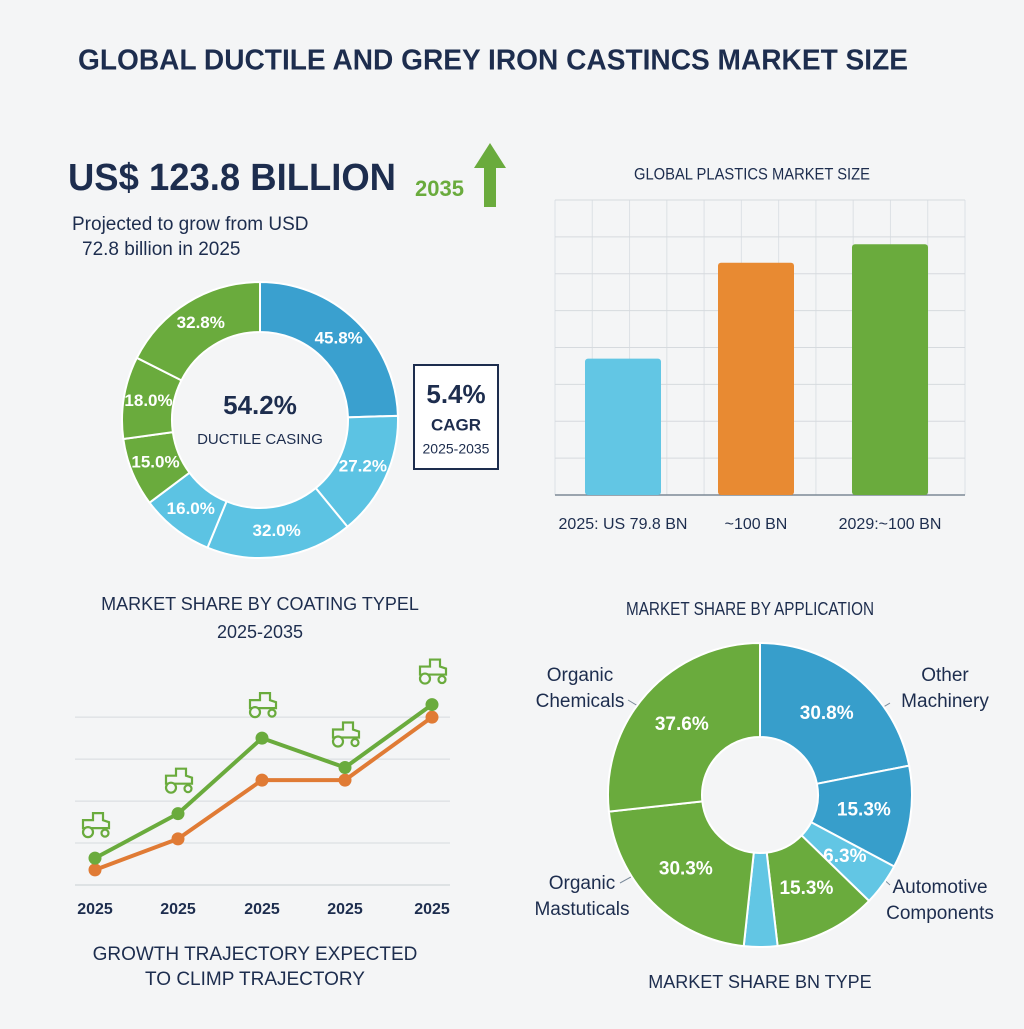 This screenshot has height=1029, width=1024. Describe the element at coordinates (456, 449) in the screenshot. I see `cagr-period: 2025-2035` at that location.